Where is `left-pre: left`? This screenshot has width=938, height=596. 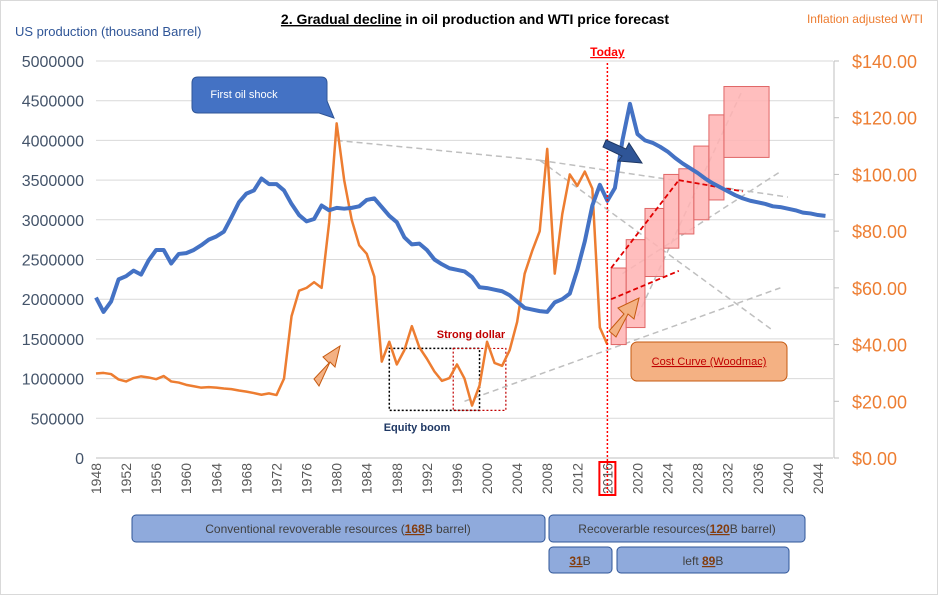 left-pre: left is located at coordinates (692, 561).